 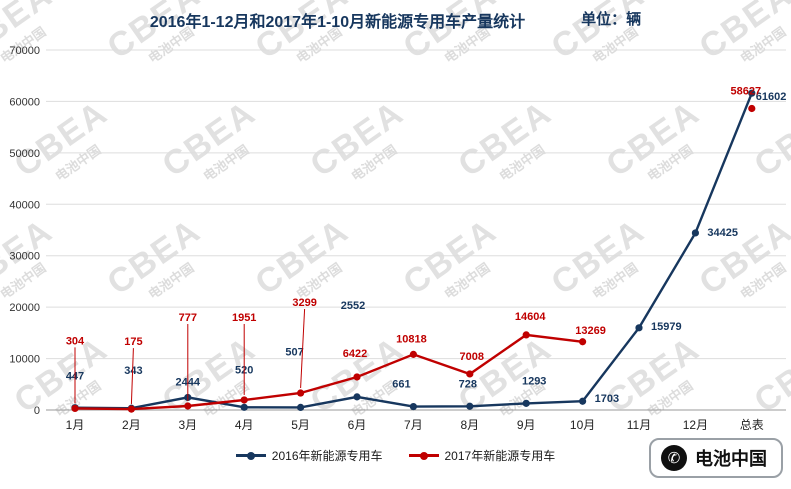 What do you see at coordinates (771, 97) in the screenshot?
I see `data-label: 61602` at bounding box center [771, 97].